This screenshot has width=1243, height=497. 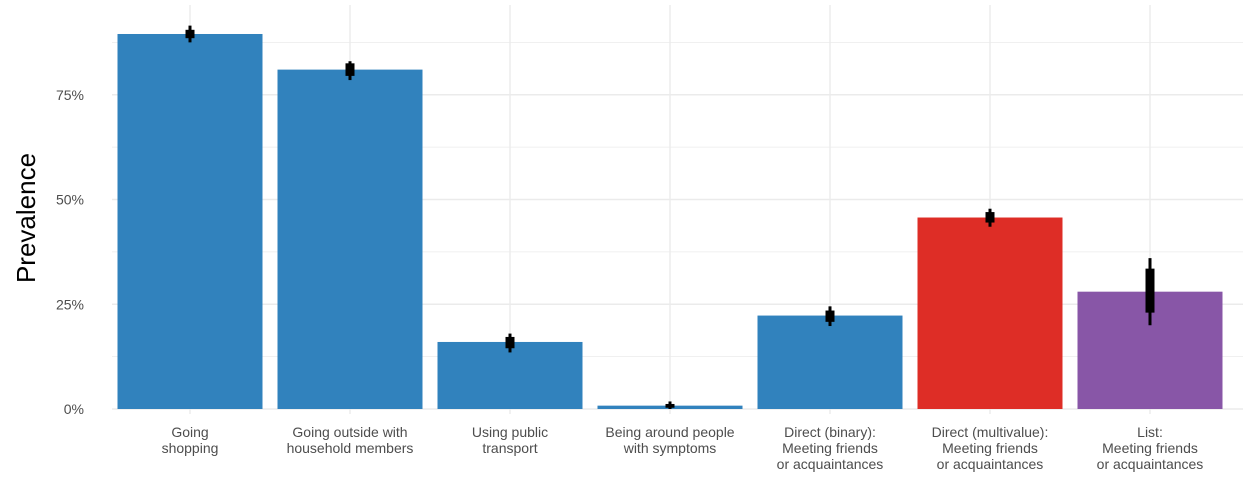 What do you see at coordinates (510, 440) in the screenshot?
I see `x-tick-label: Using public transport` at bounding box center [510, 440].